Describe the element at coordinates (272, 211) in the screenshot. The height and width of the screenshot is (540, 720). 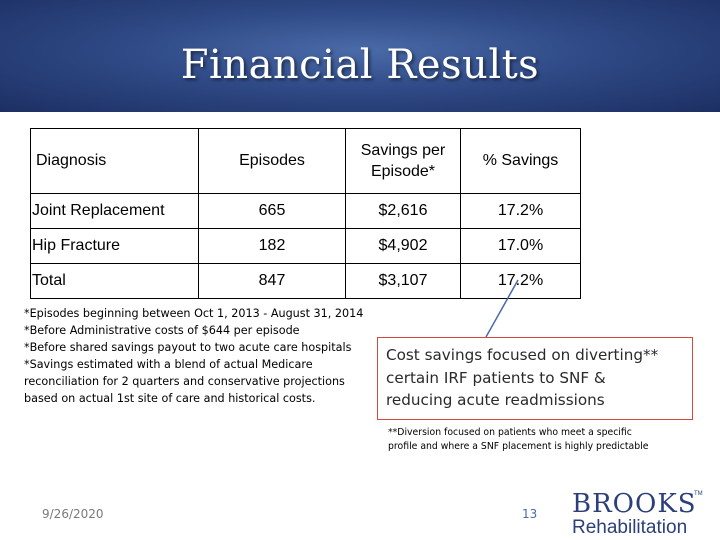
I see `cell-episodes: 665` at that location.